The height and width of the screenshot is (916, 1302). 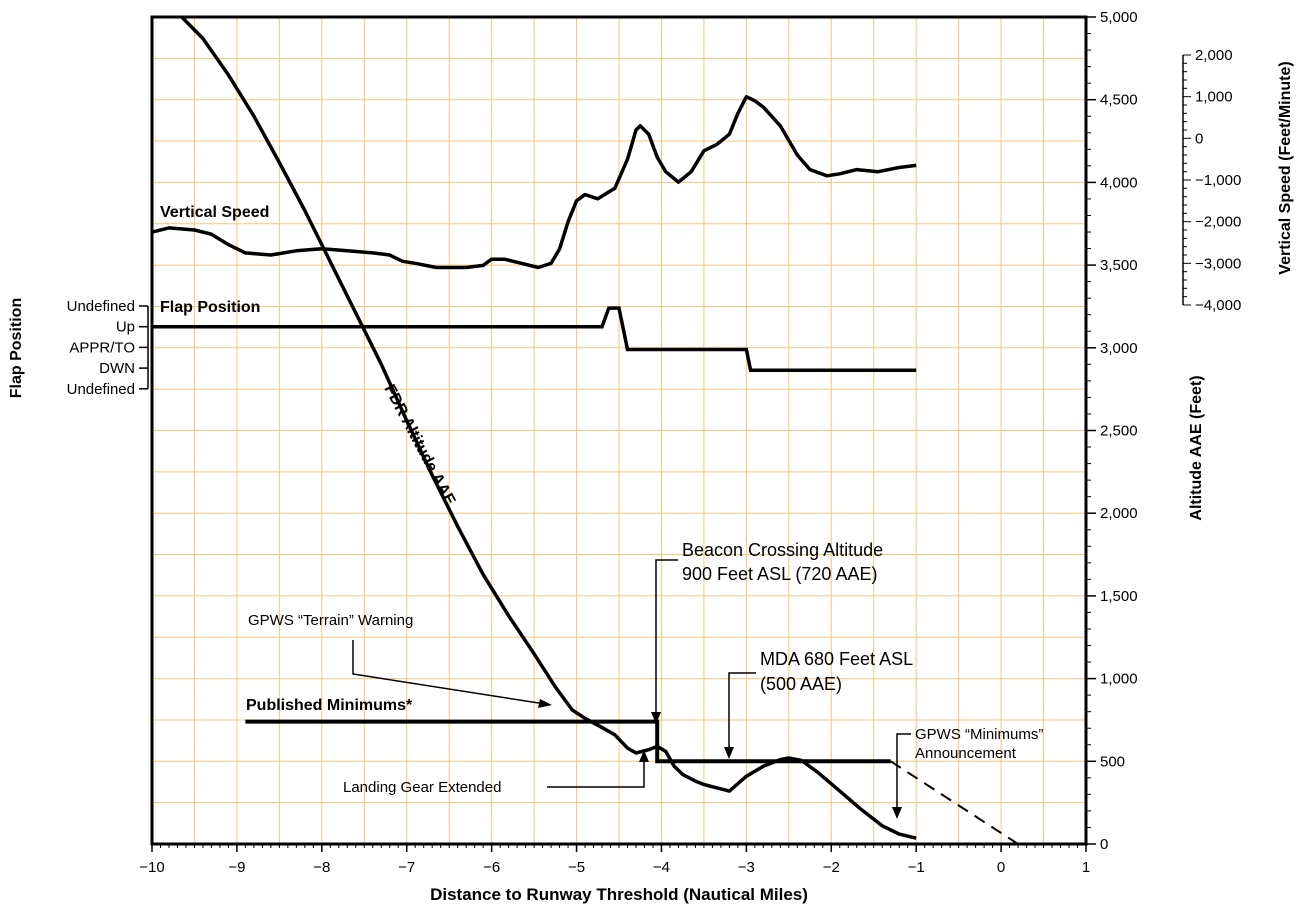 I want to click on x-tick-label: −9, so click(x=236, y=867).